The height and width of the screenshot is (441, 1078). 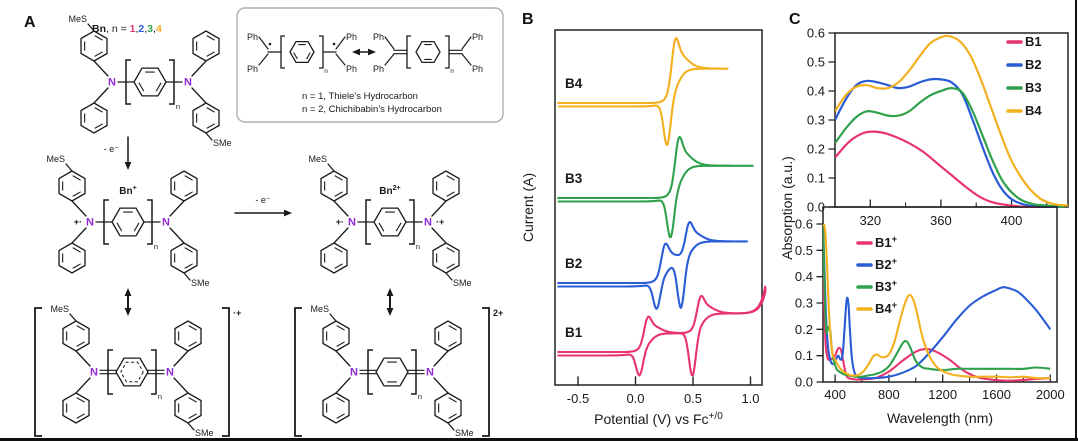 I want to click on legend-item-b3: B3, so click(x=1024, y=87).